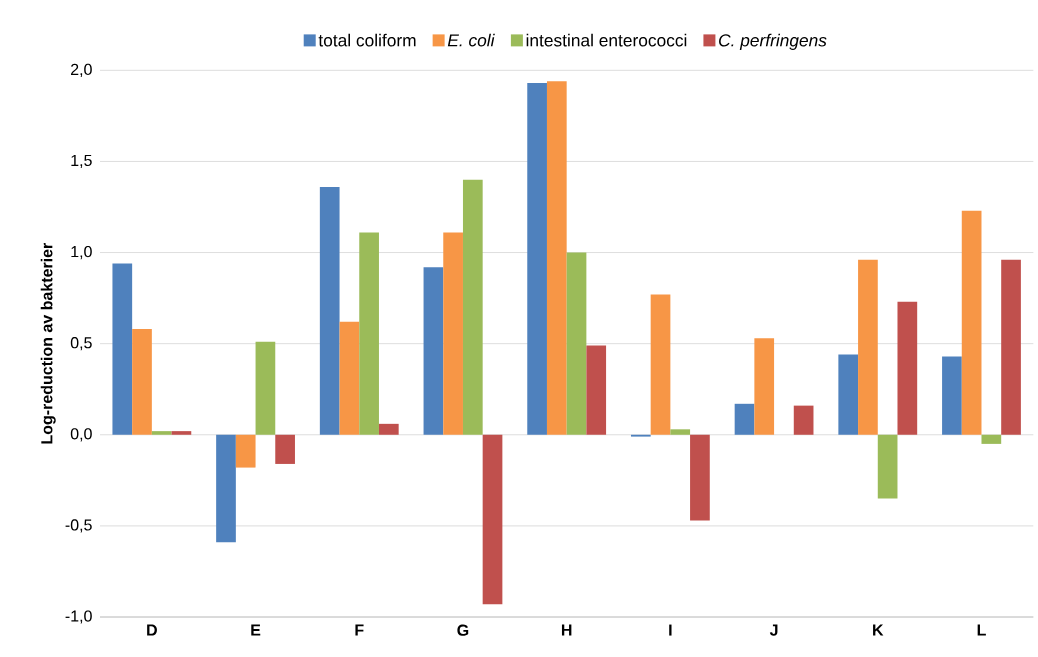  Describe the element at coordinates (670, 630) in the screenshot. I see `x-tick-label: I` at that location.